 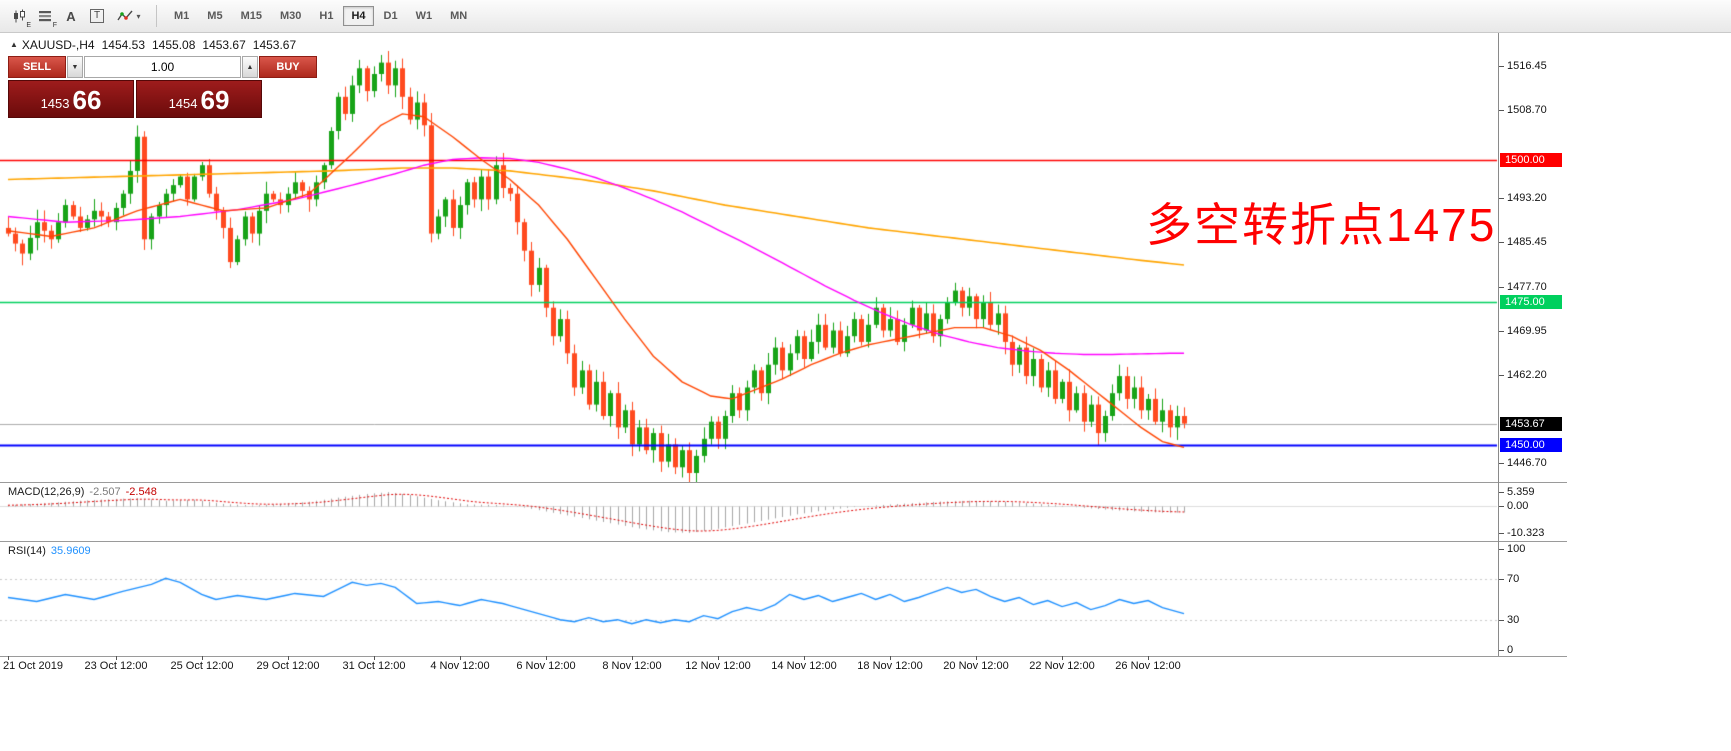 What do you see at coordinates (33, 666) in the screenshot?
I see `time-axis-label: 21 Oct 2019` at bounding box center [33, 666].